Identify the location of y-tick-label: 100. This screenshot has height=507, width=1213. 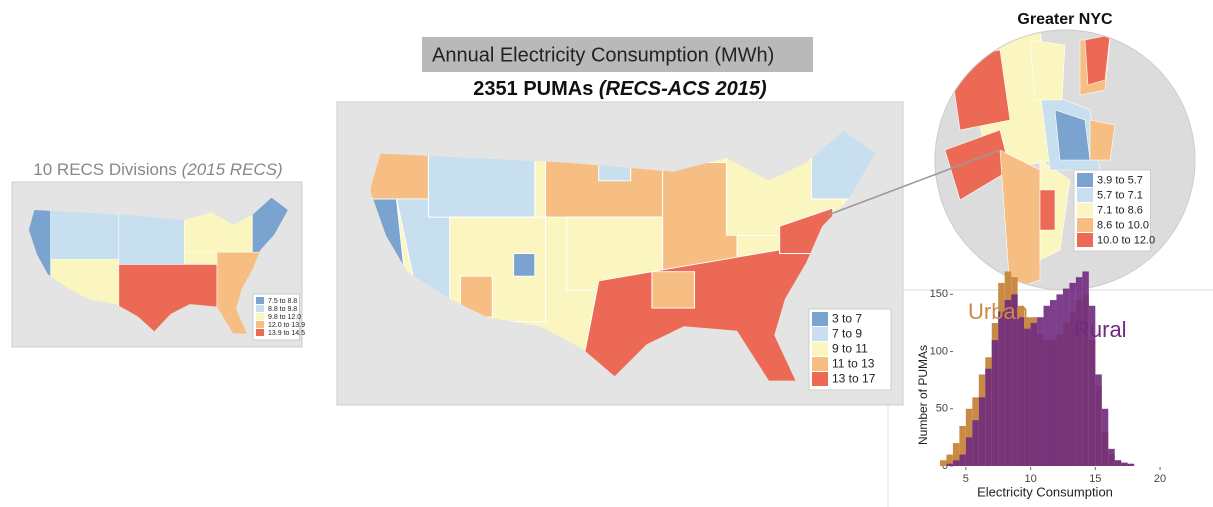
(939, 351).